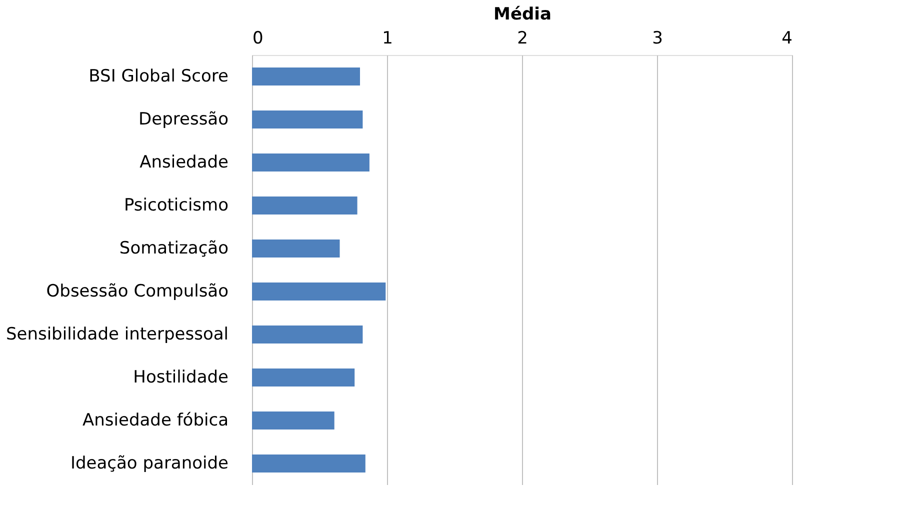  Describe the element at coordinates (657, 38) in the screenshot. I see `x-tick-label: 3` at that location.